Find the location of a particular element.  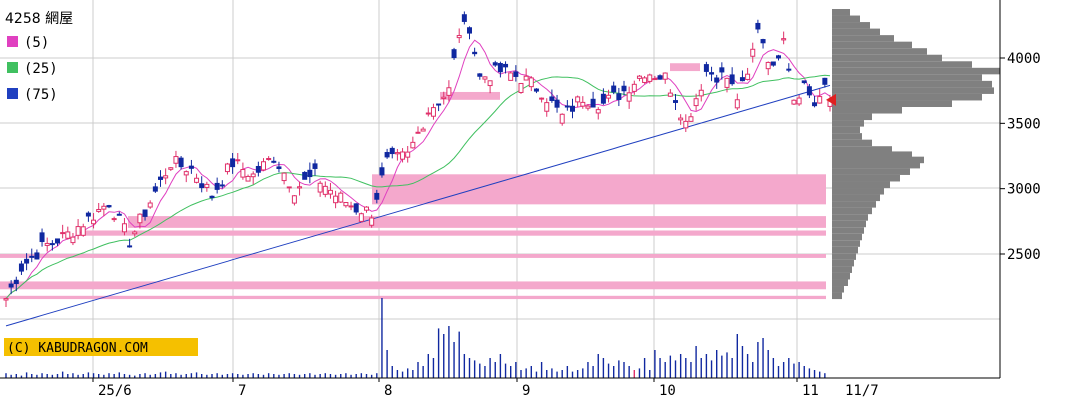

y-axis-ticks: 2500 3000 3500 4000 is located at coordinates (1020, 157).